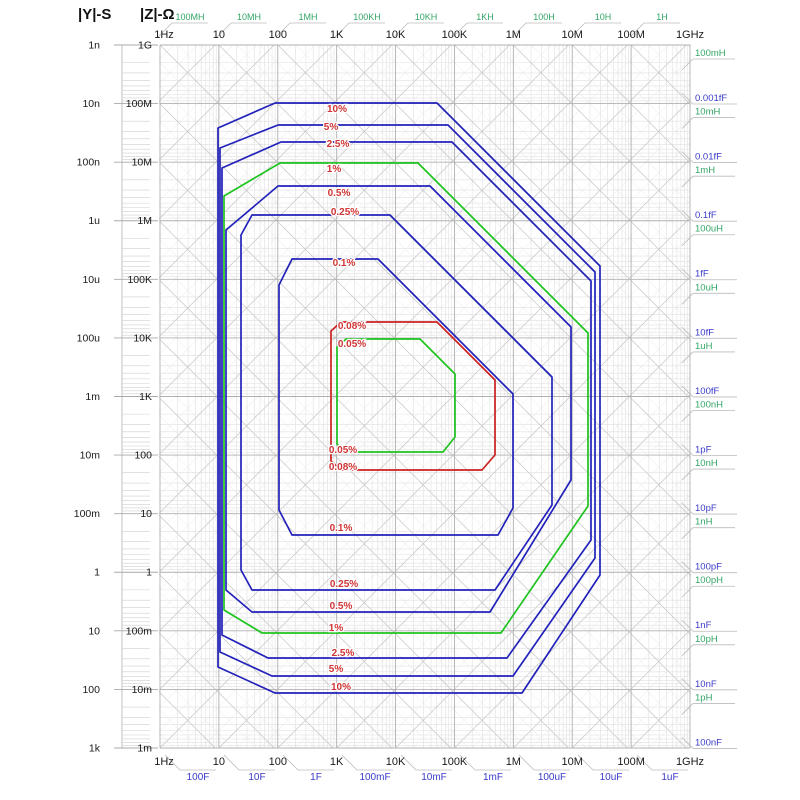 This screenshot has width=800, height=800. What do you see at coordinates (706, 508) in the screenshot?
I see `capacitance-tick-label-right: 10pF` at bounding box center [706, 508].